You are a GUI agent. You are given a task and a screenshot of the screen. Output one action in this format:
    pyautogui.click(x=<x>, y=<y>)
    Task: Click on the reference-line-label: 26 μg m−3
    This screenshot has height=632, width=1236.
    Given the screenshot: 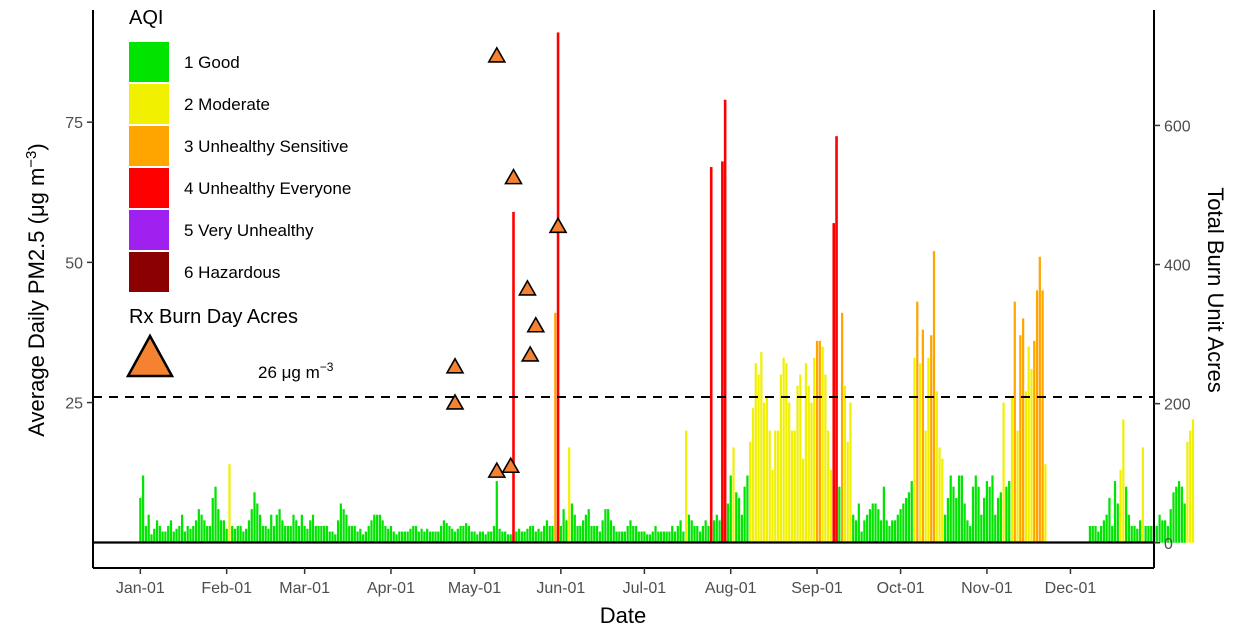 What is the action you would take?
    pyautogui.click(x=296, y=371)
    